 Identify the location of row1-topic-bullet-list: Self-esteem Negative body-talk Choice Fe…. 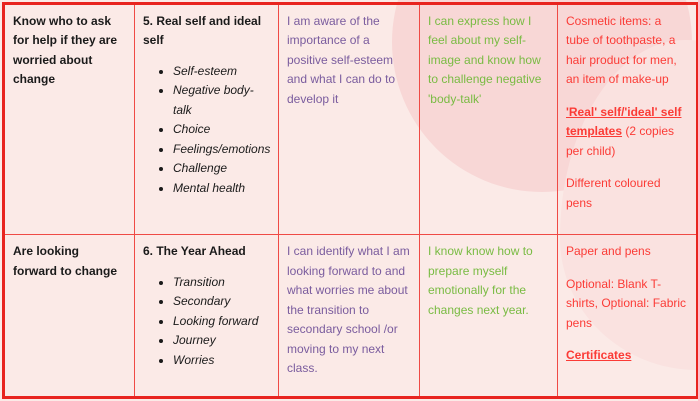
(206, 130).